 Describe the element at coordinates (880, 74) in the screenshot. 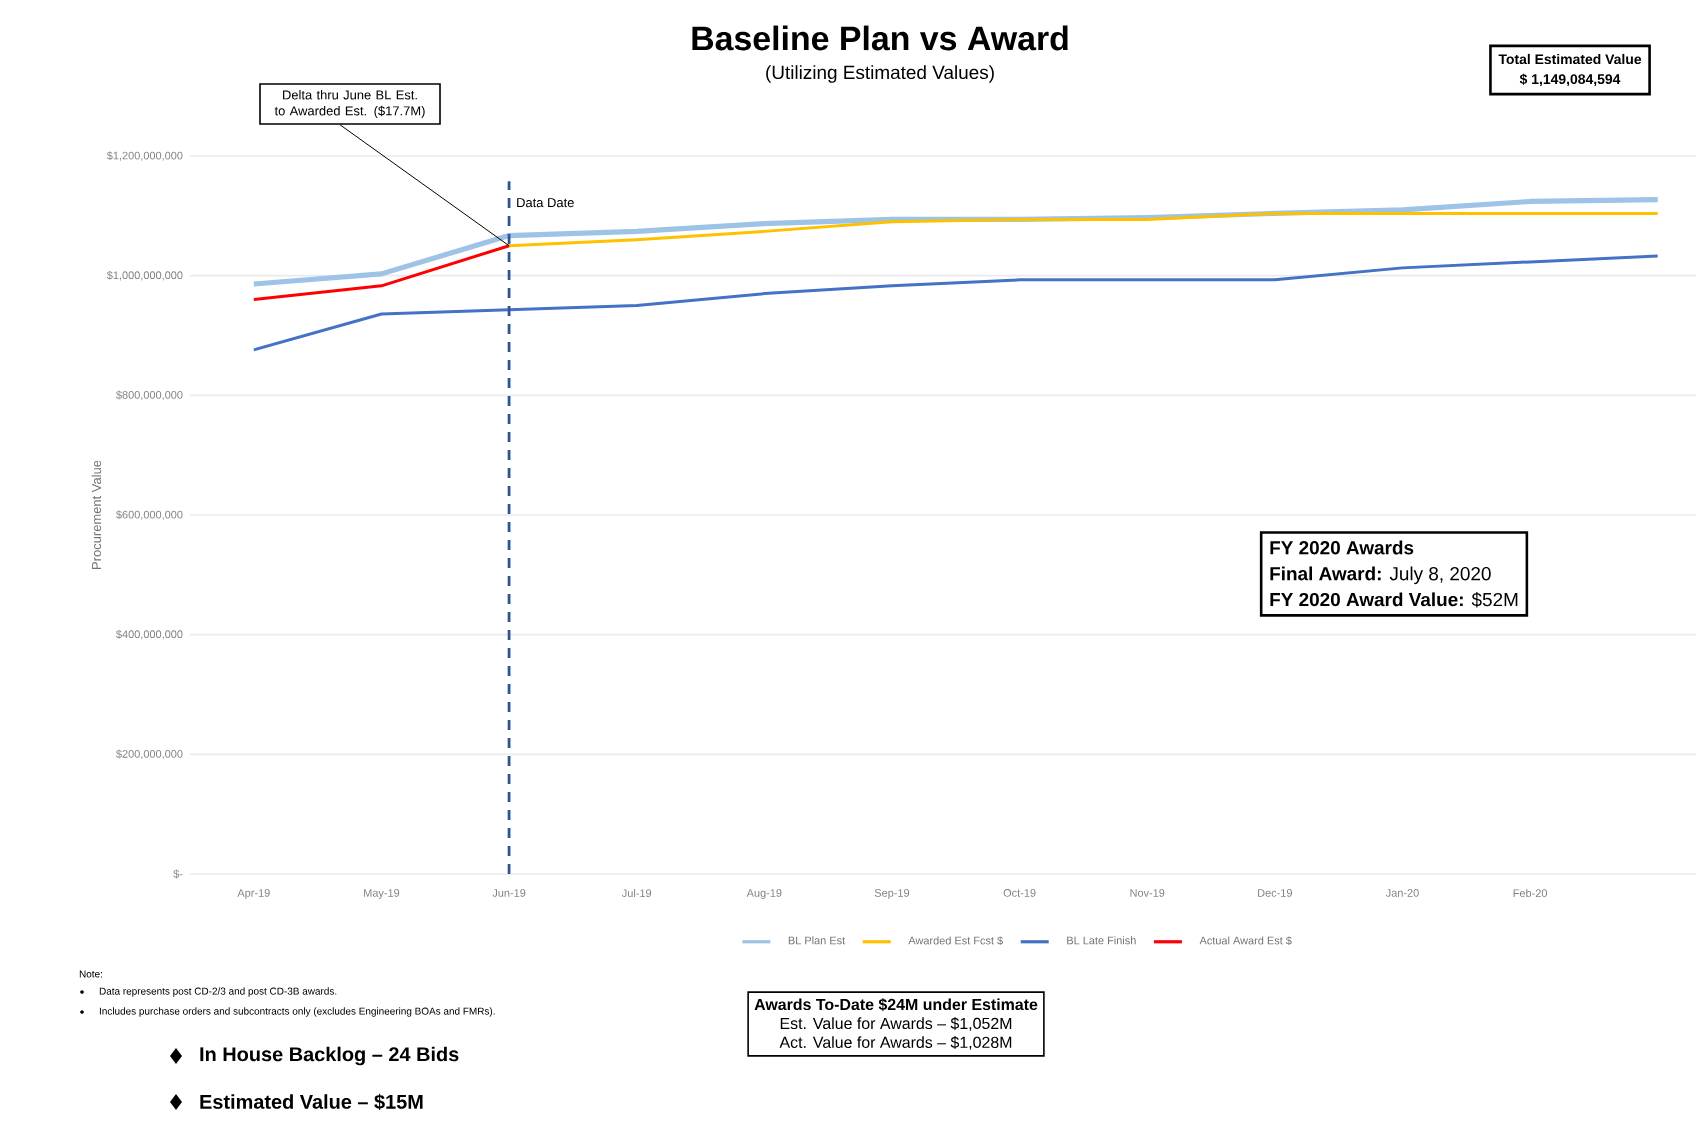

I see `chart-subtitle: (Utilizing Estimated Values)` at that location.